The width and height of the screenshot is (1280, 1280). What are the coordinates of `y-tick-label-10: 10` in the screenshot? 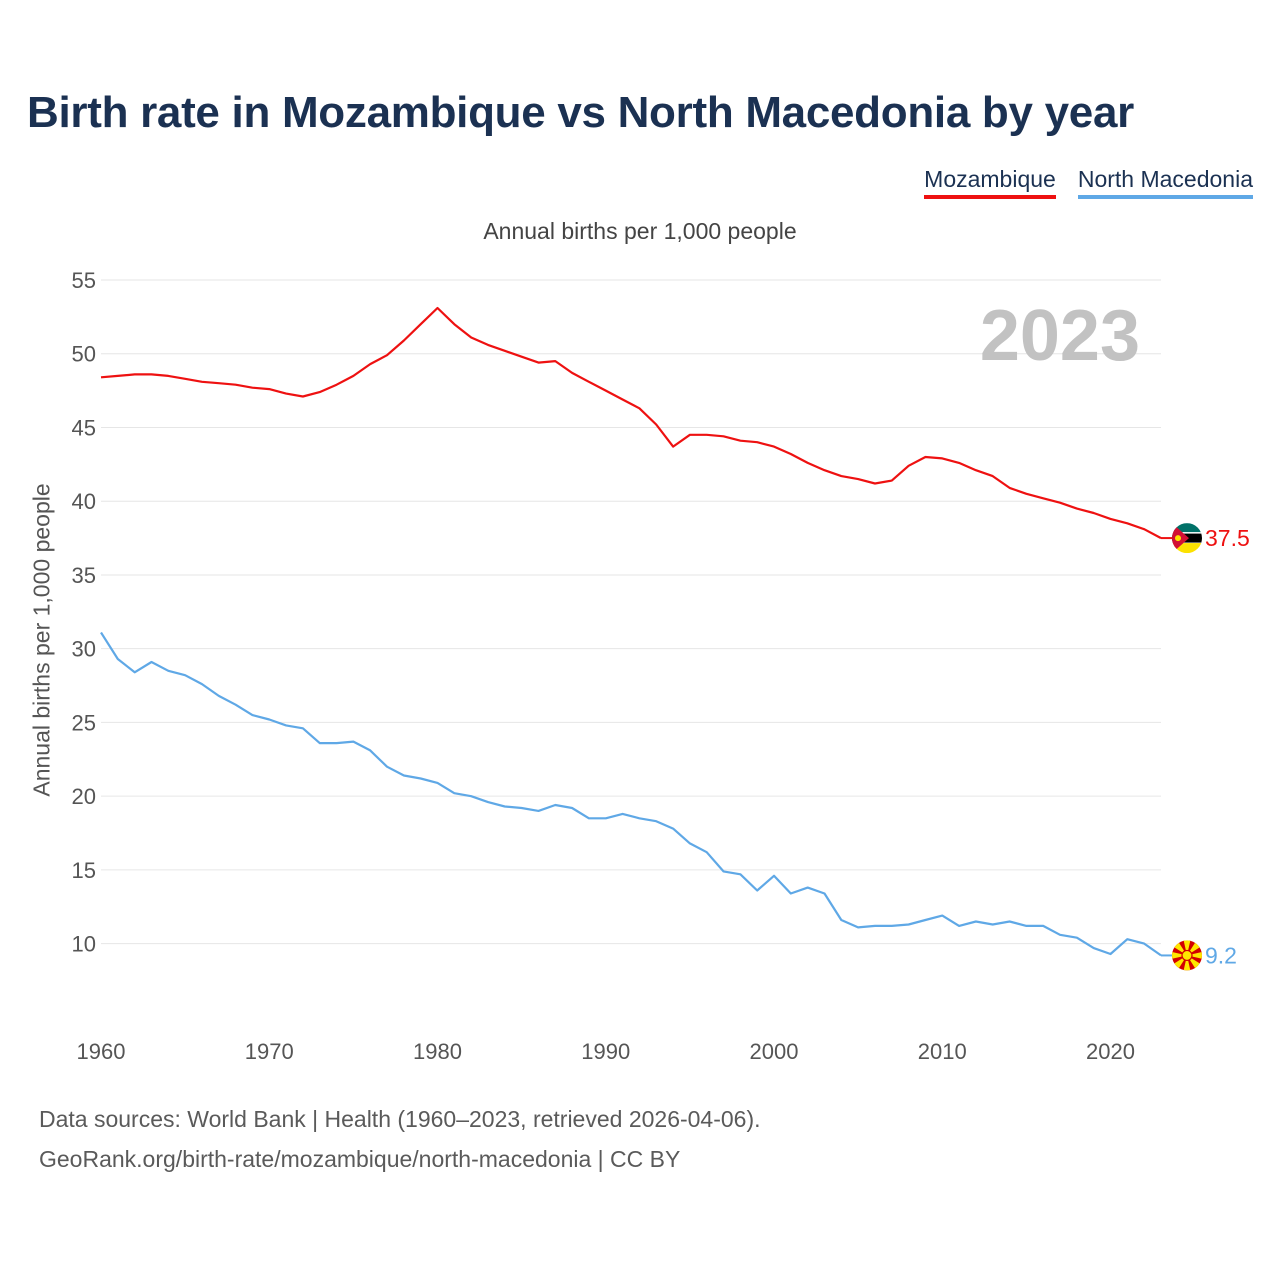 It's located at (84, 944).